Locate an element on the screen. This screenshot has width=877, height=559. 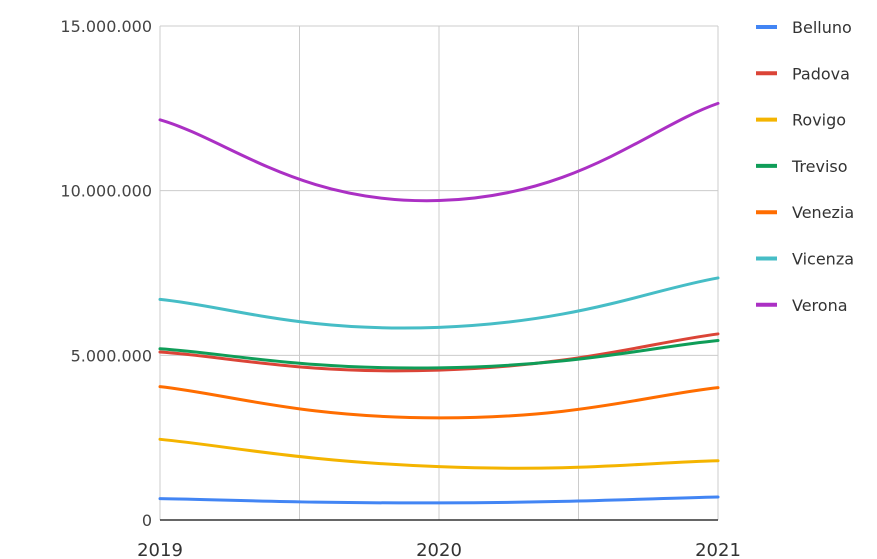
series-line-treviso is located at coordinates (439, 354).